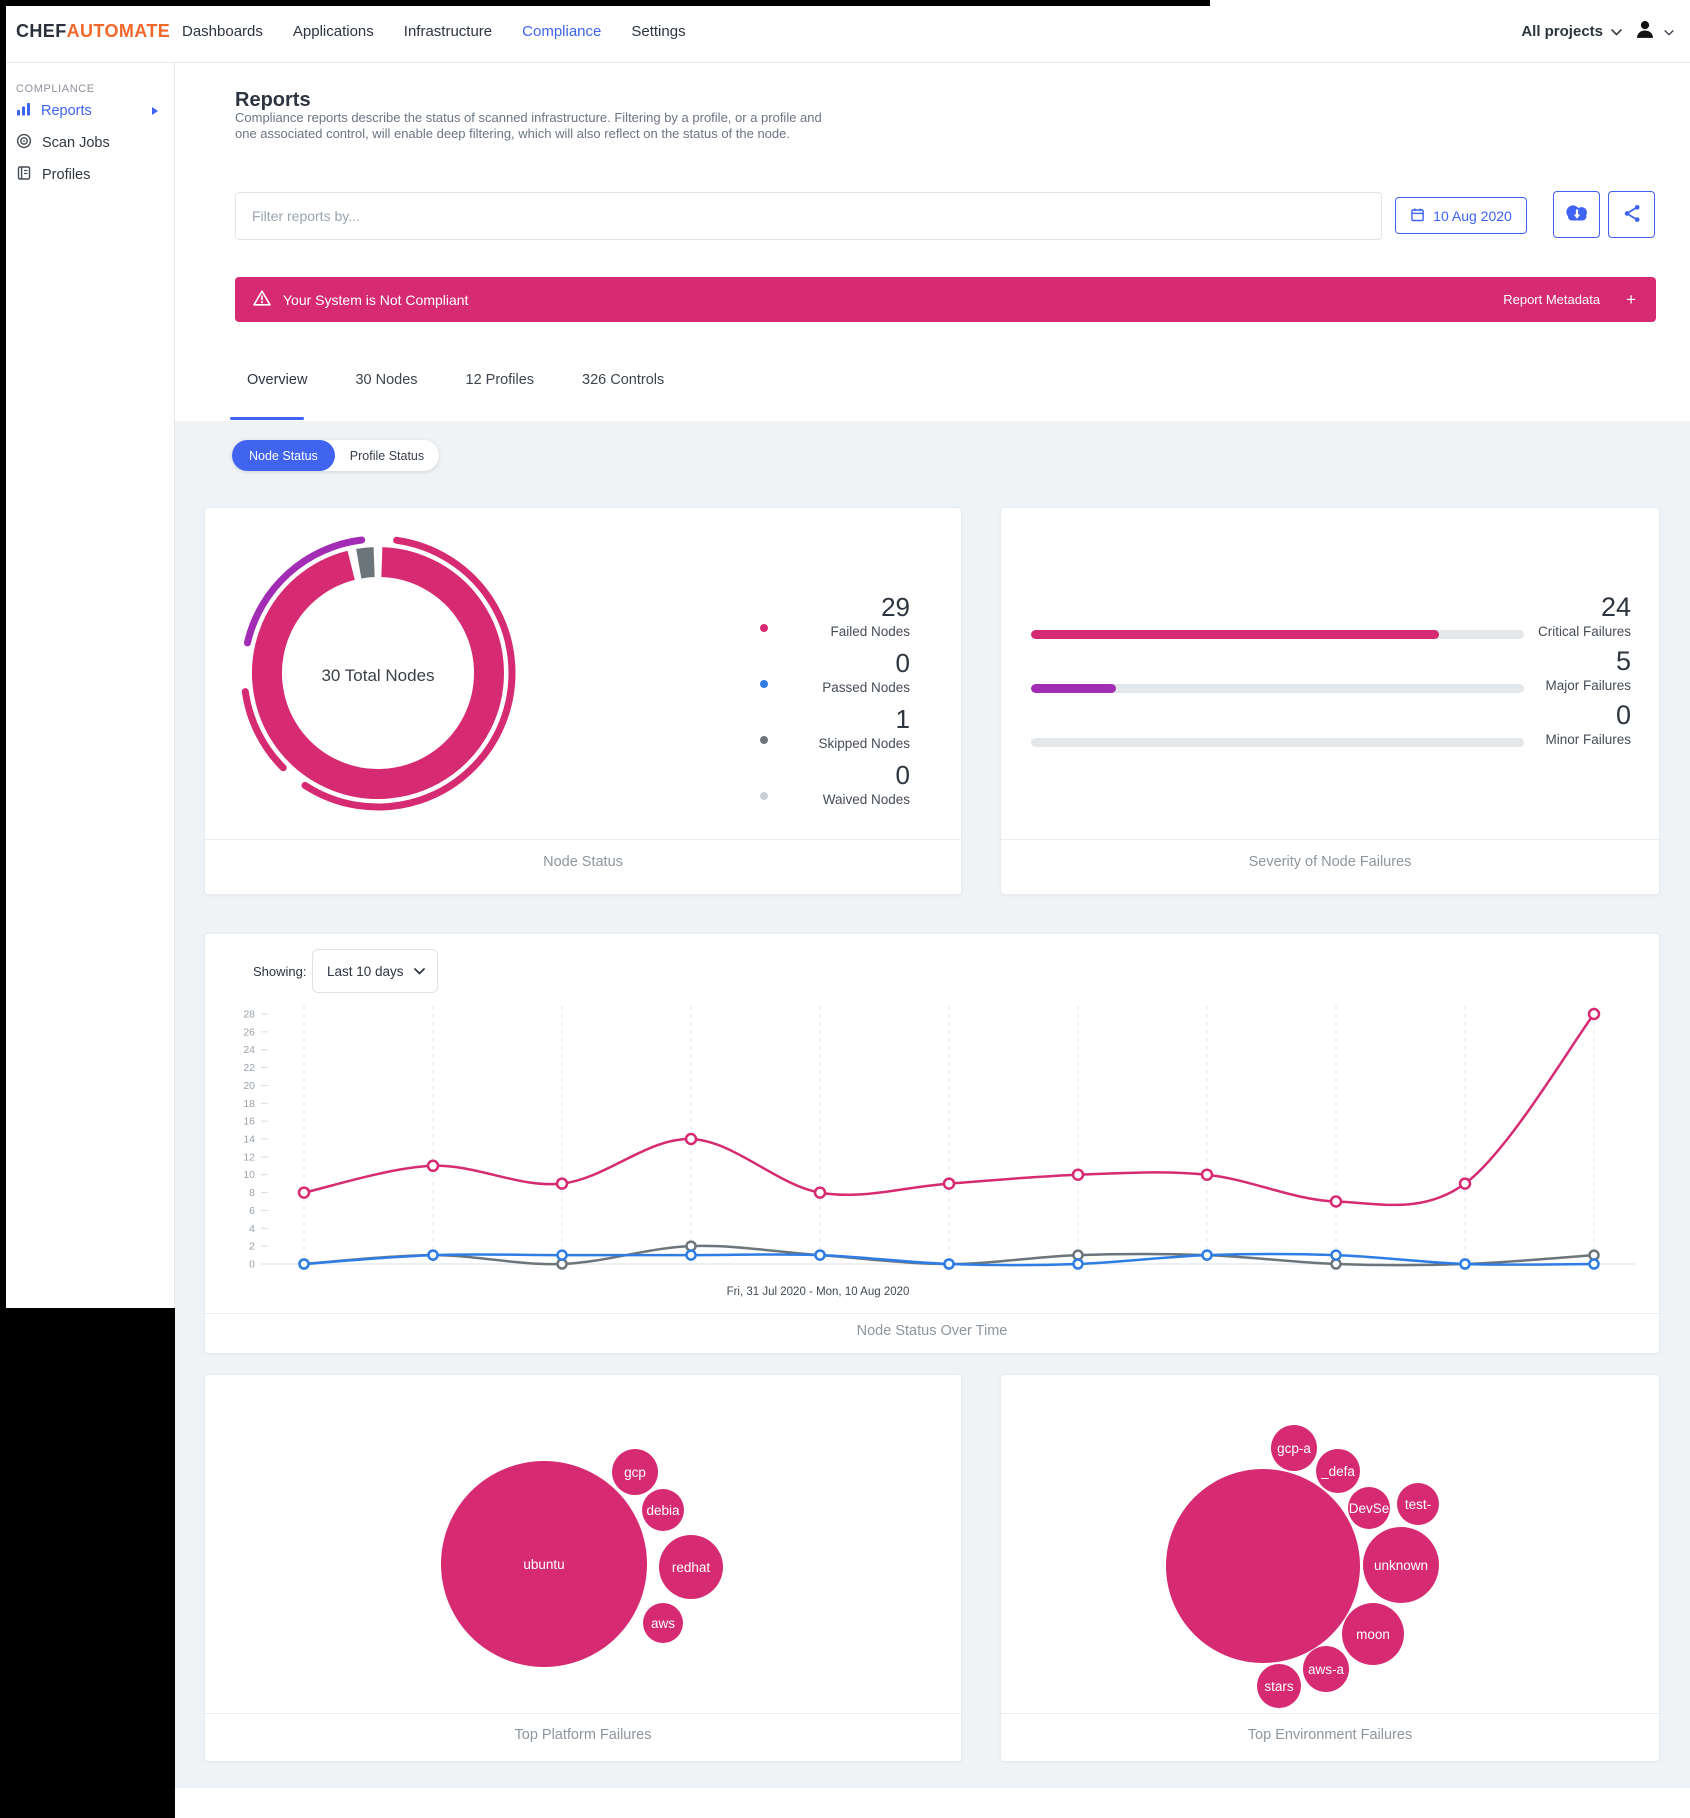 The image size is (1690, 1818). I want to click on toggle-profile-status: Profile Status, so click(387, 455).